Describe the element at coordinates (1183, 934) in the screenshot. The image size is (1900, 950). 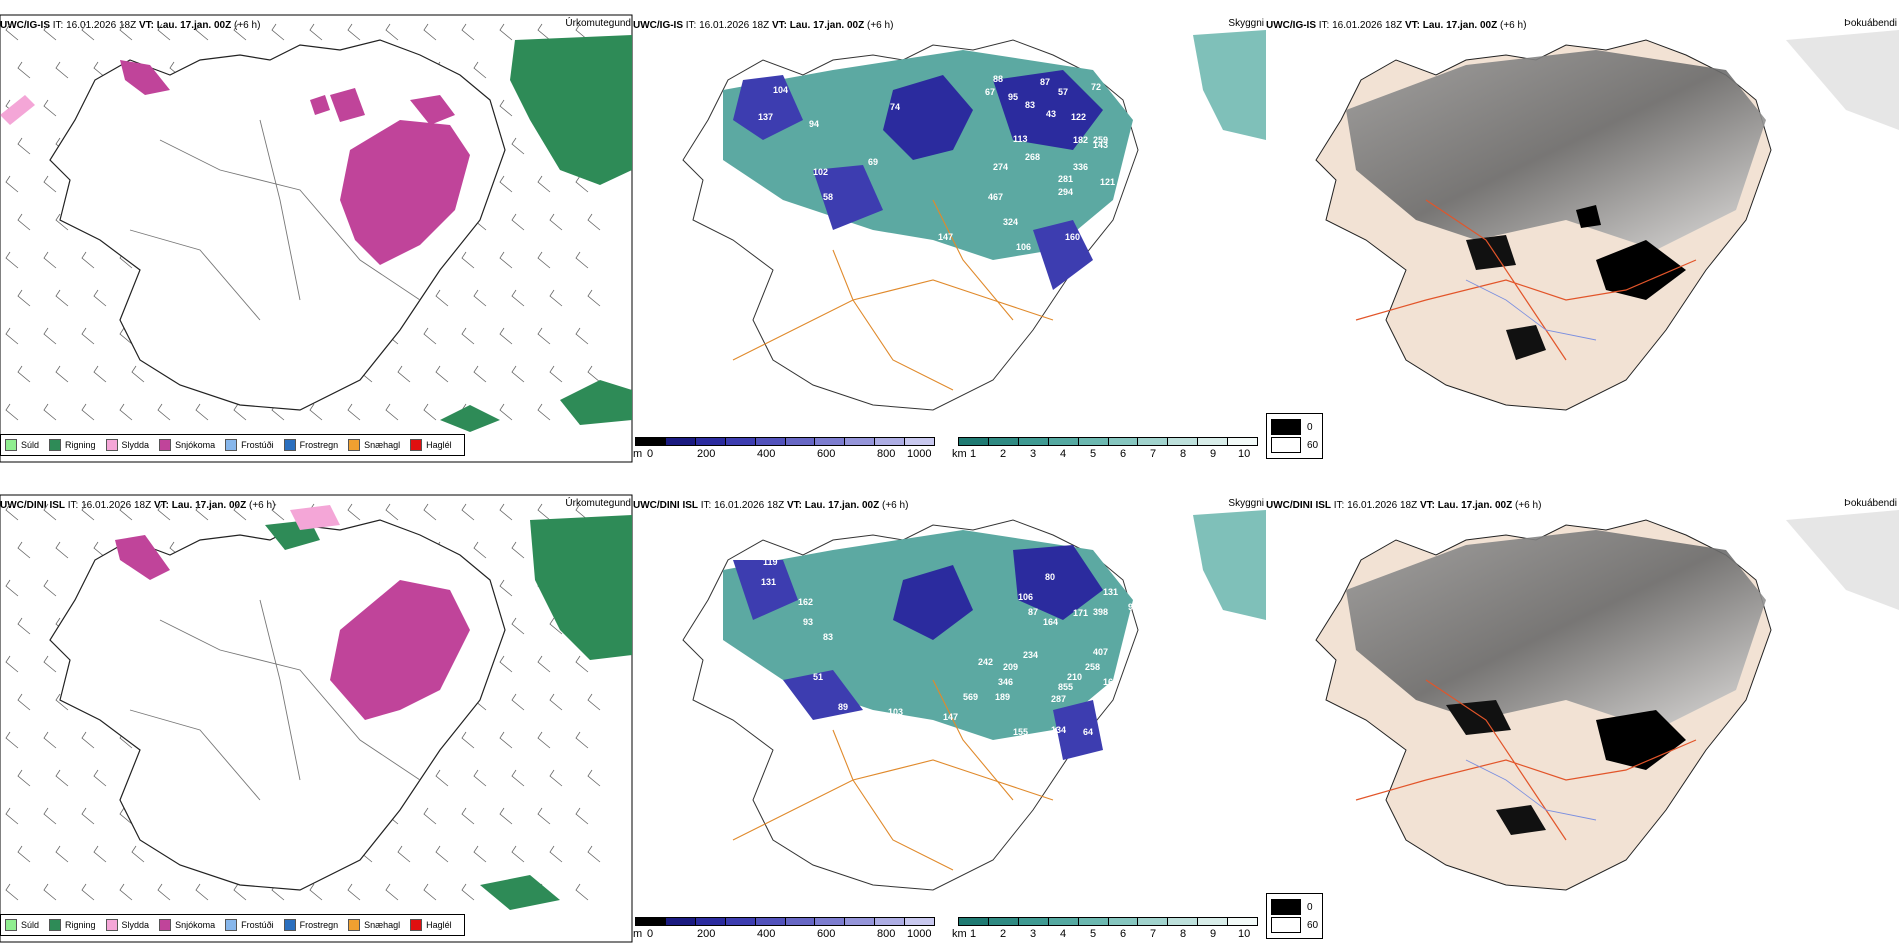
I see `vis-tick: 8` at that location.